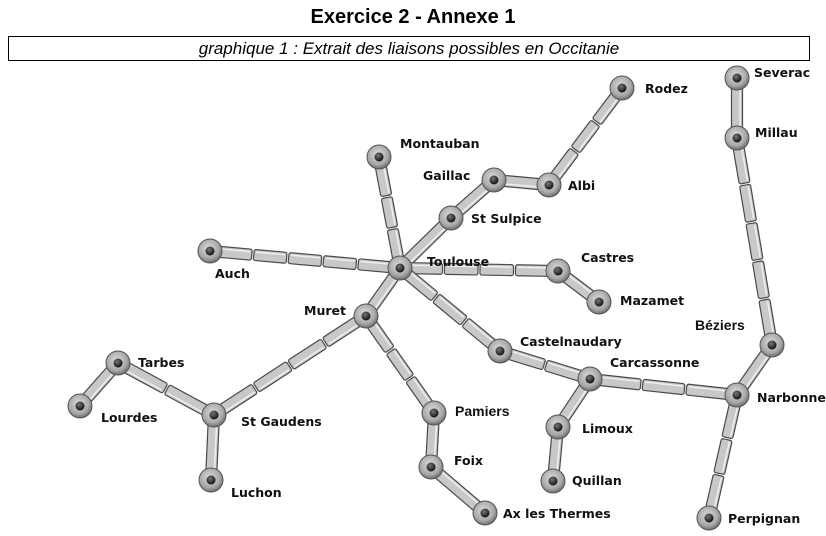  Describe the element at coordinates (720, 325) in the screenshot. I see `city-label-beziers: Béziers` at that location.